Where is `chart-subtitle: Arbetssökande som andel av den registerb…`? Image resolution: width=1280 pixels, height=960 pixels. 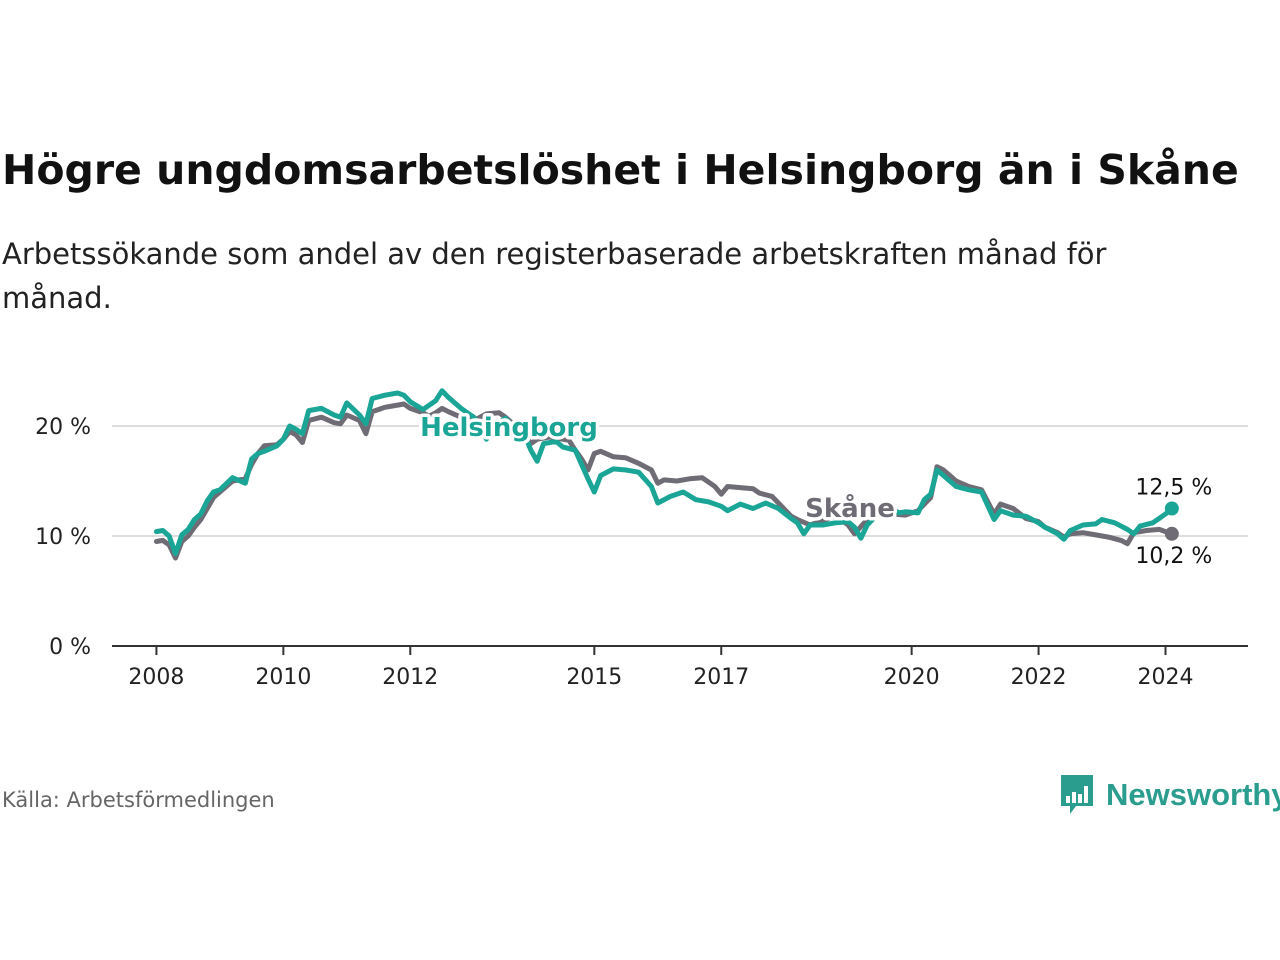 chart-subtitle: Arbetssökande som andel av den registerb… is located at coordinates (554, 276).